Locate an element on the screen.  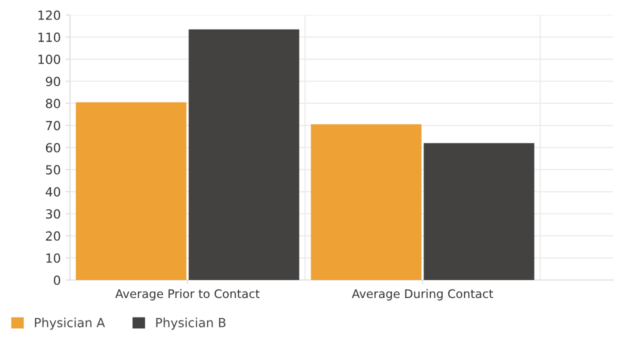
y-tick-label: 120 is located at coordinates (49, 15).